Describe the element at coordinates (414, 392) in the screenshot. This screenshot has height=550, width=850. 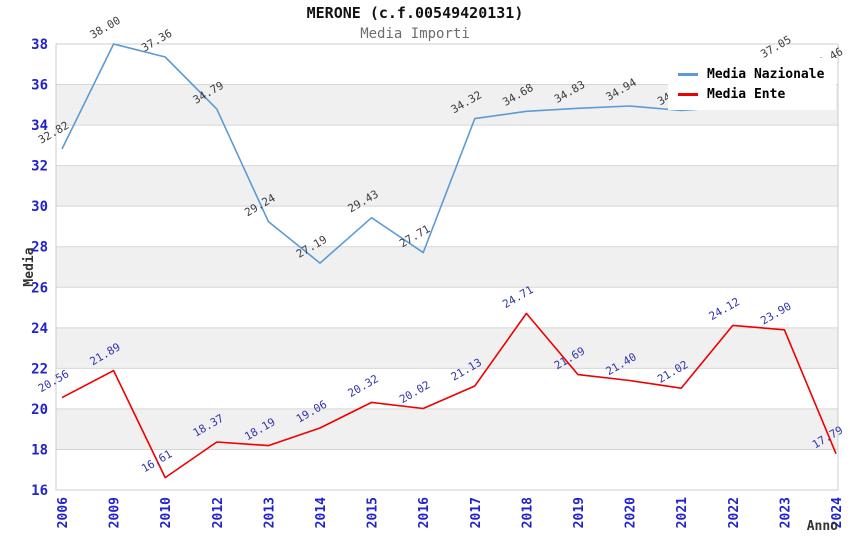
I see `data-point-label: 20.02` at that location.